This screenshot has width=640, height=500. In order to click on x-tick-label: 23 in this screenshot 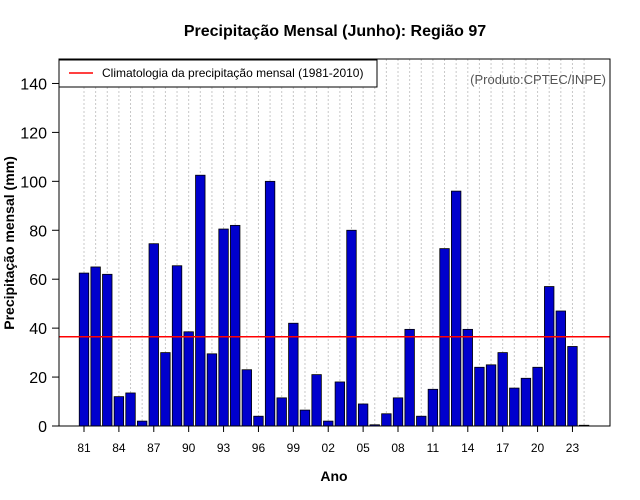, I will do `click(573, 448)`.